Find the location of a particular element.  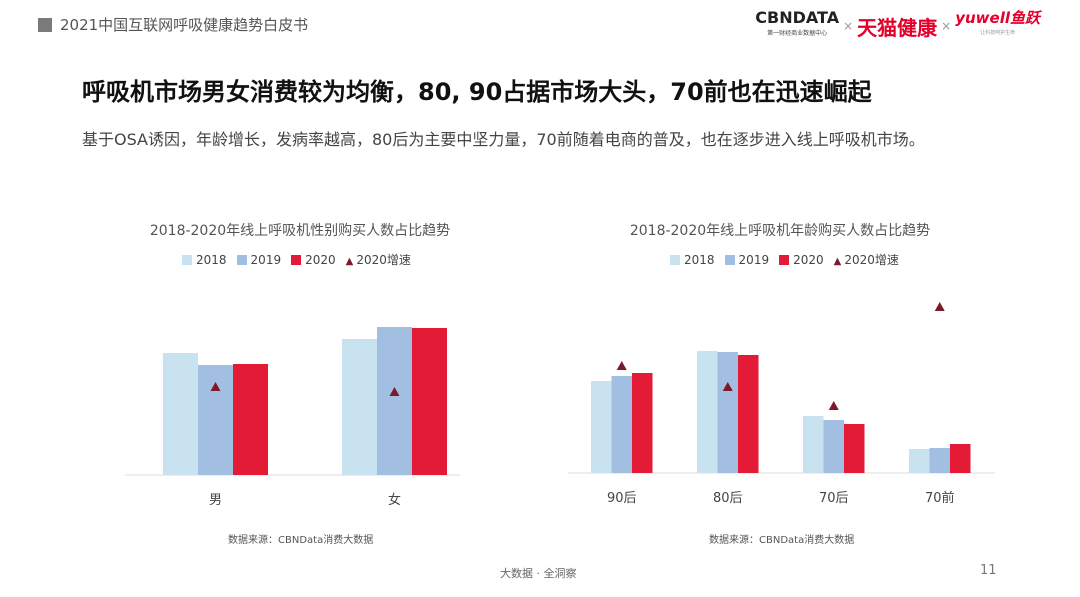

chart-title: 2018-2020年线上呼吸机性别购买人数占比趋势 is located at coordinates (300, 231).